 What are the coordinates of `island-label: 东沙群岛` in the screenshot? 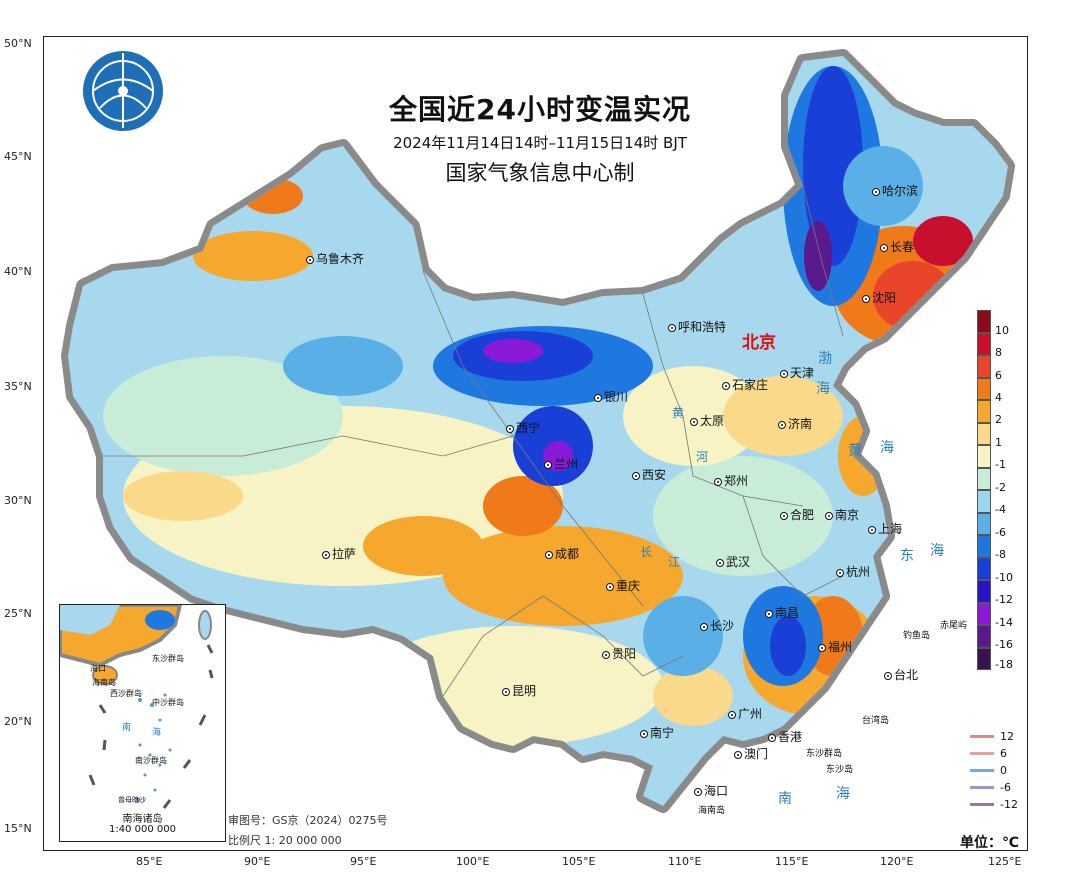 It's located at (824, 754).